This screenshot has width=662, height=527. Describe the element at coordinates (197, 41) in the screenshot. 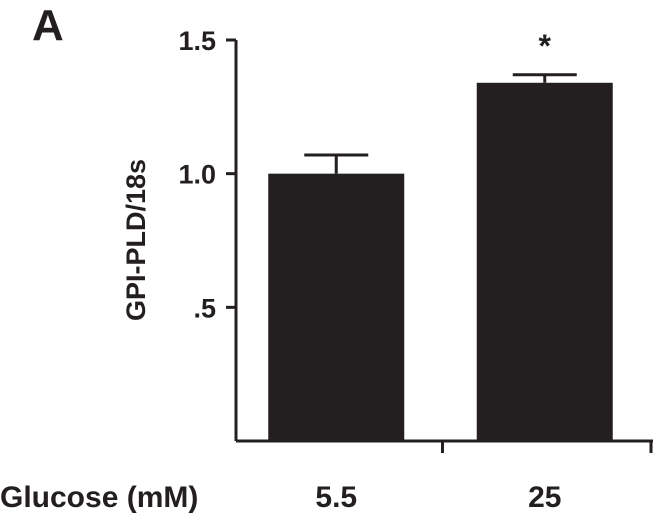

I see `y-tick-label: 1.5` at that location.